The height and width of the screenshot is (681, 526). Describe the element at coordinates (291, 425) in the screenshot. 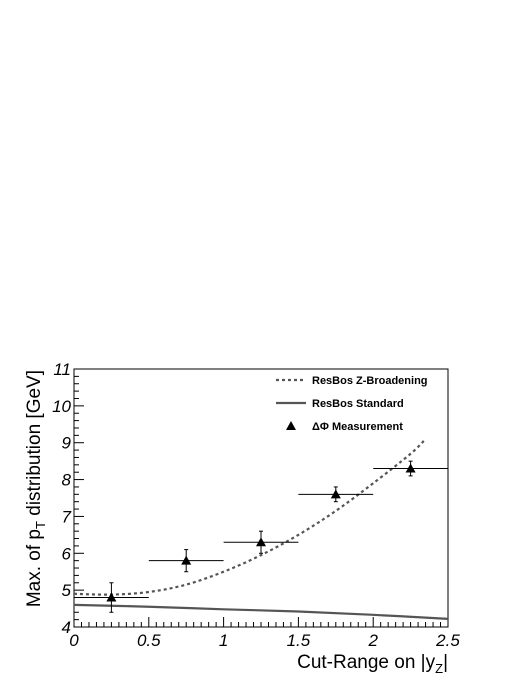

I see `legend-swatch-measurement` at that location.